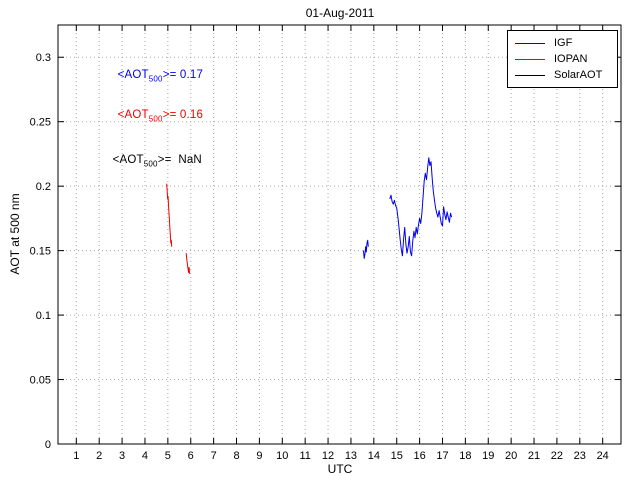 The height and width of the screenshot is (480, 640). Describe the element at coordinates (578, 75) in the screenshot. I see `legend-label-solaraot: SolarAOT` at that location.